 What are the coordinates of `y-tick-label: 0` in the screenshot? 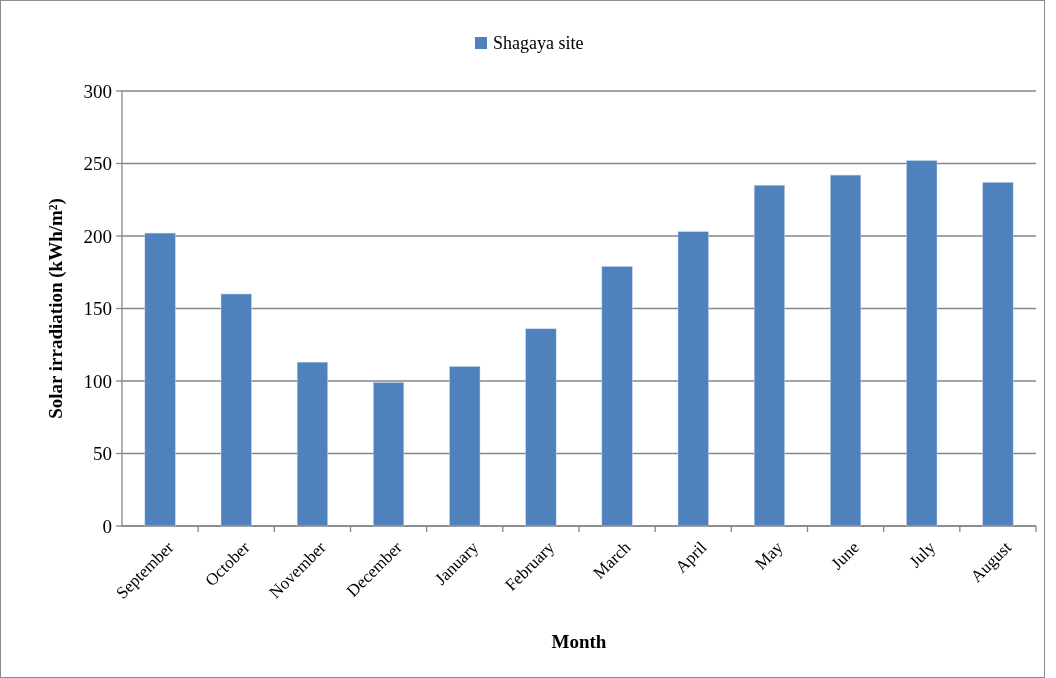 It's located at (107, 526).